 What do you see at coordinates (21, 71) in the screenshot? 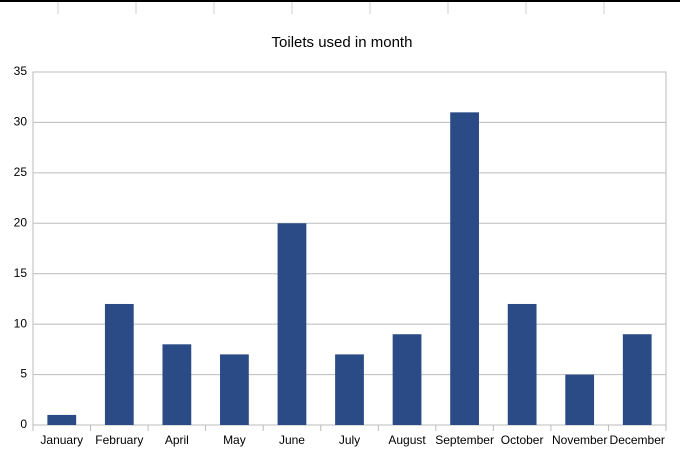
I see `y-tick-label: 35` at bounding box center [21, 71].